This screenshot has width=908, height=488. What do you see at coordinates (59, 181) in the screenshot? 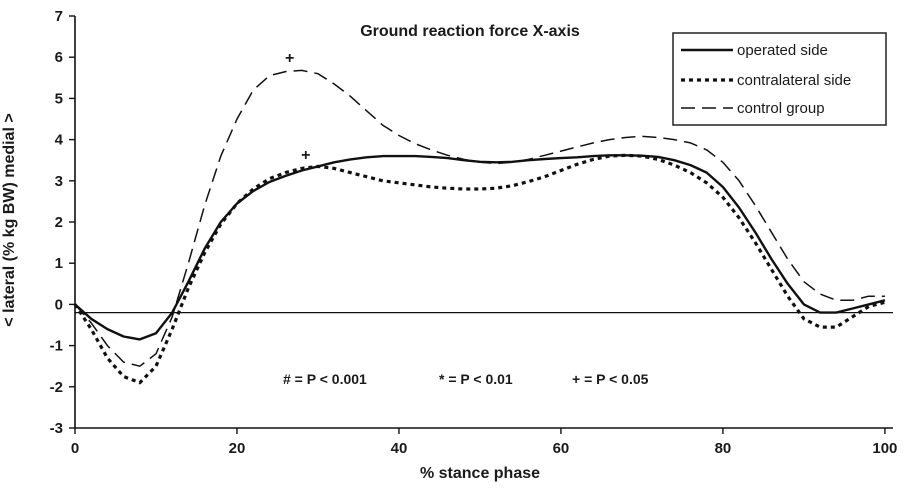
I see `y-tick-label: 3` at bounding box center [59, 181].